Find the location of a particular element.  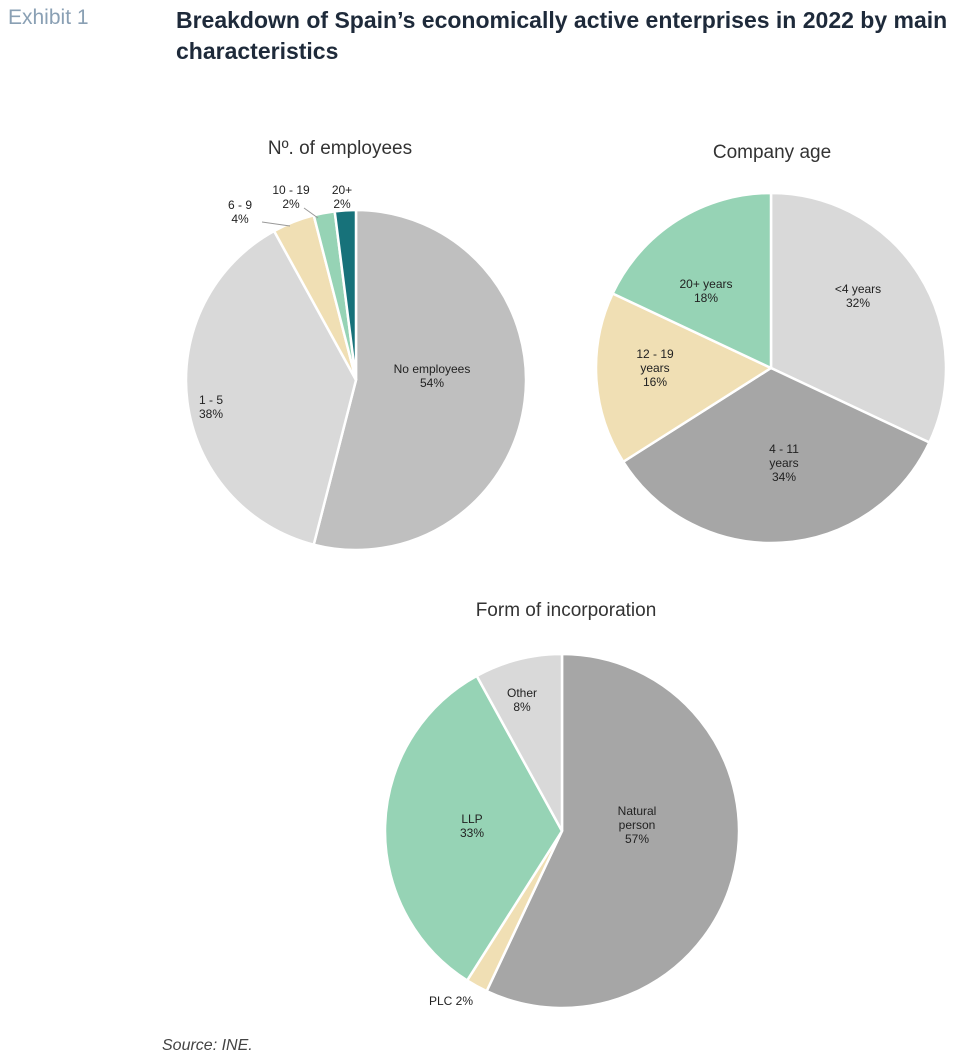

data-label-company-age-20-years: 20+ years 18% is located at coordinates (705, 291).